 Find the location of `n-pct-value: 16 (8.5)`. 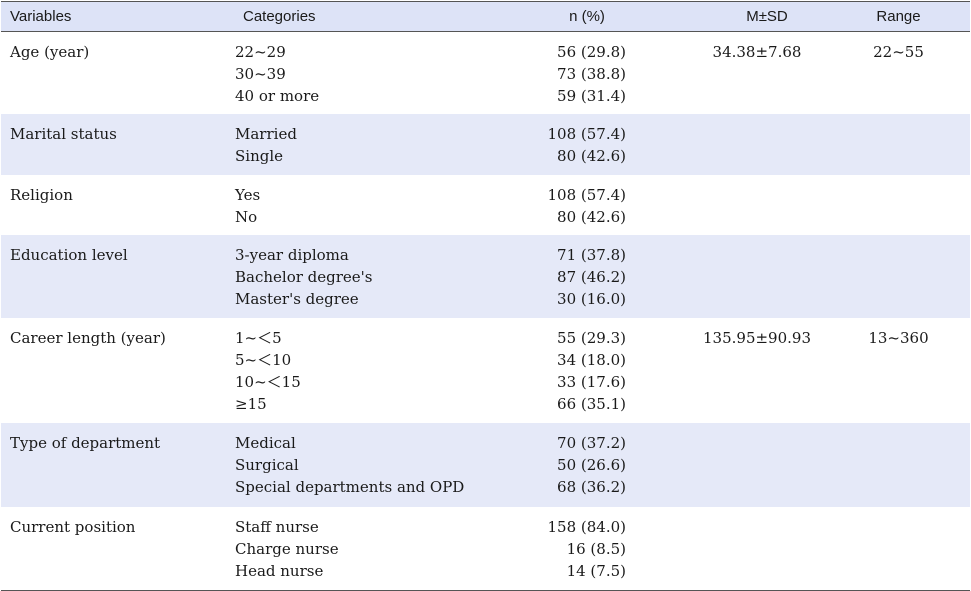

n-pct-value: 16 (8.5) is located at coordinates (596, 548).